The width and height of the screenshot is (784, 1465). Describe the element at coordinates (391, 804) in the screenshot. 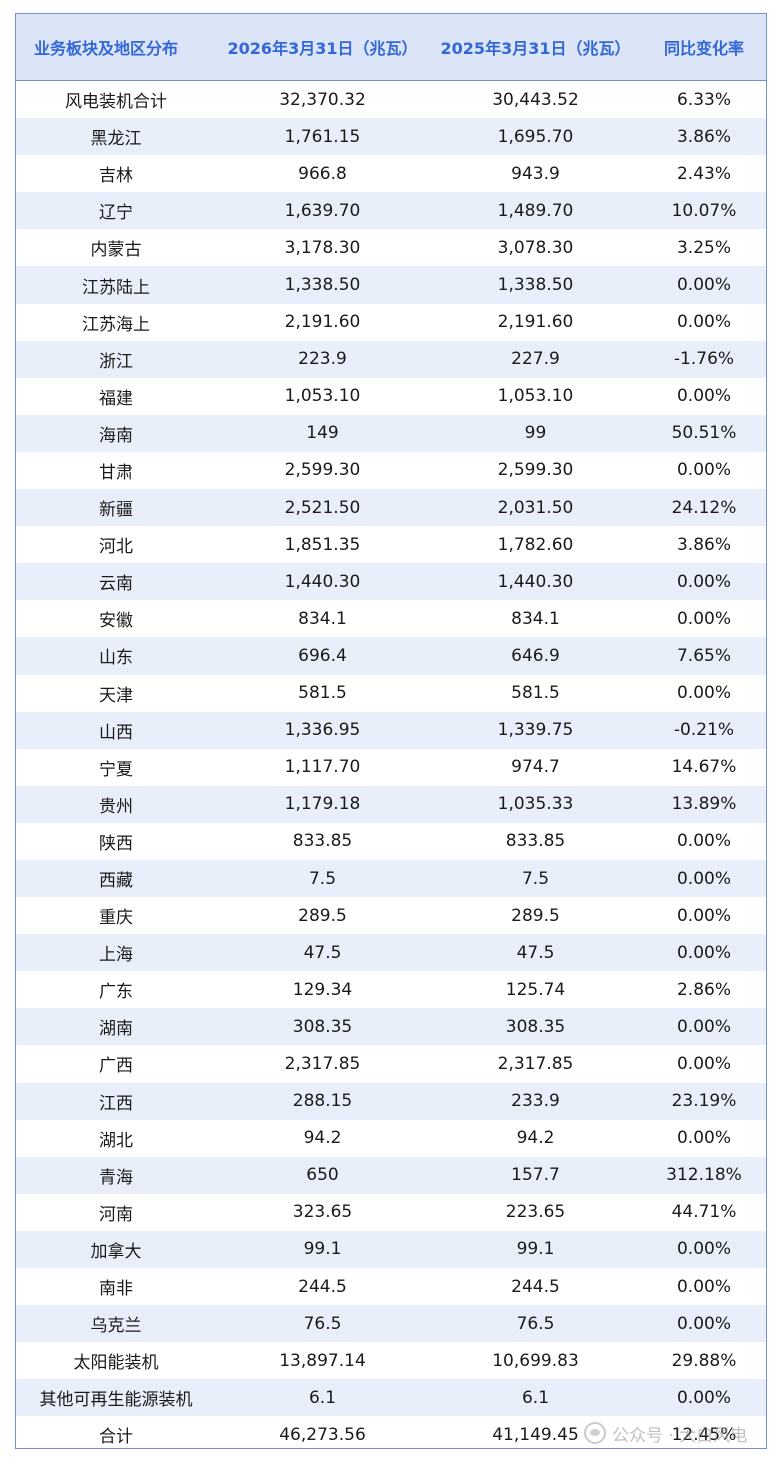

I see `table-row: 贵州 1,179.18 1,035.33 13.89%` at that location.